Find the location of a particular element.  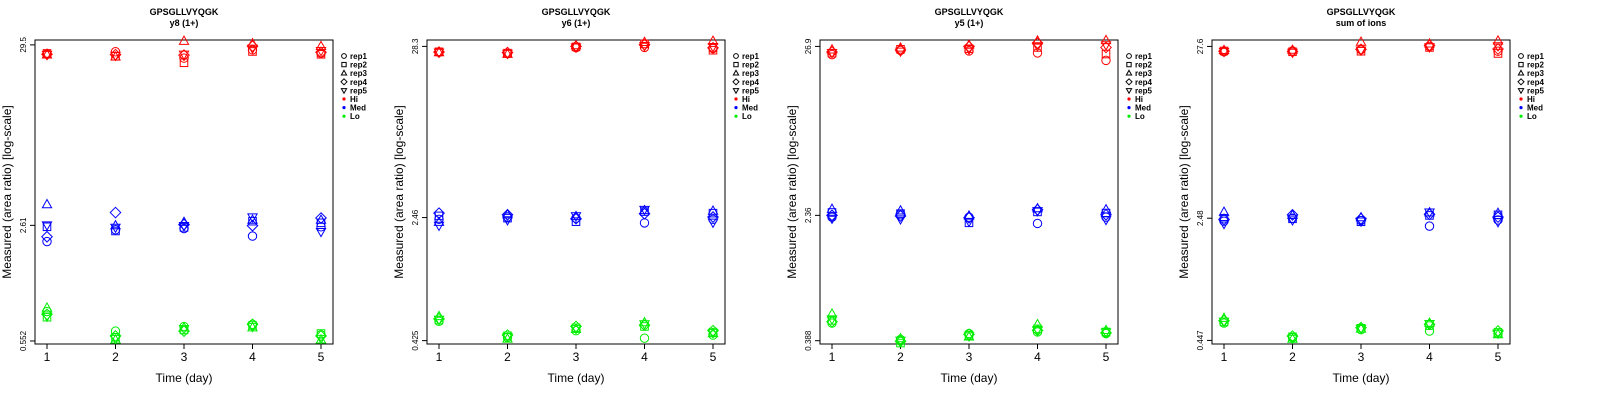

chart-subtitle: y6 (1+) is located at coordinates (576, 23).